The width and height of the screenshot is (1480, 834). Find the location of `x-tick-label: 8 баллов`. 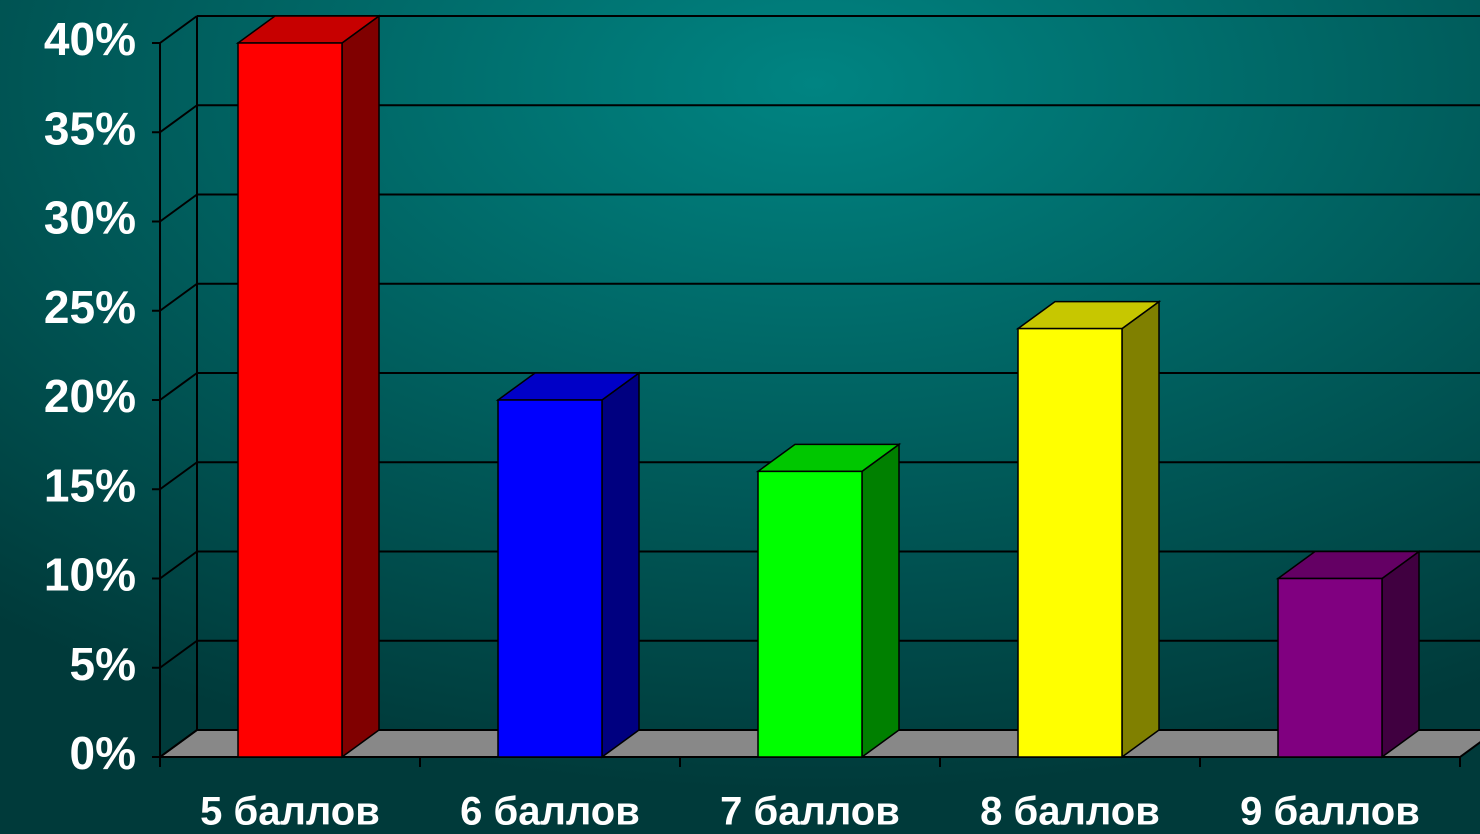

x-tick-label: 8 баллов is located at coordinates (1070, 812).